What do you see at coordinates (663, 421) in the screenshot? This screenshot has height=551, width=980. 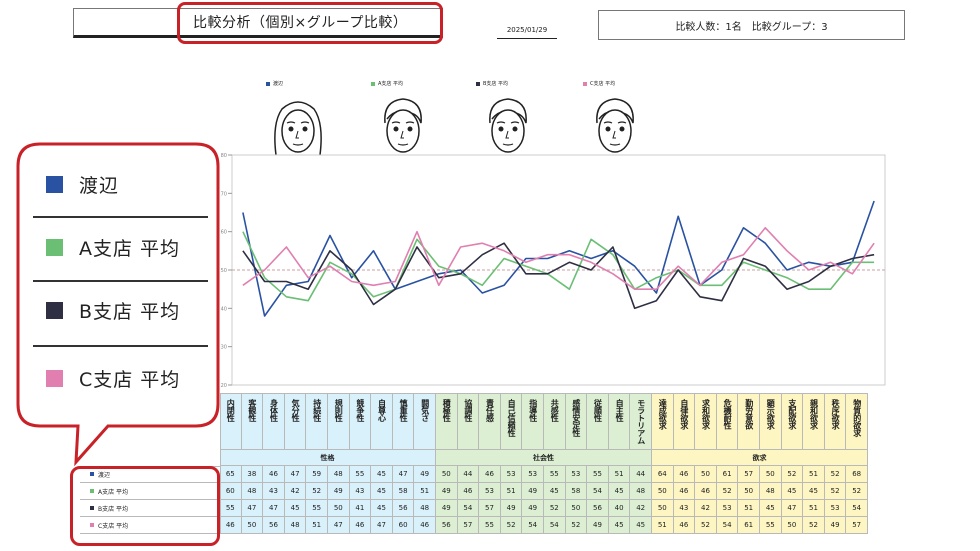 I see `column-header: 達成欲求` at bounding box center [663, 421].